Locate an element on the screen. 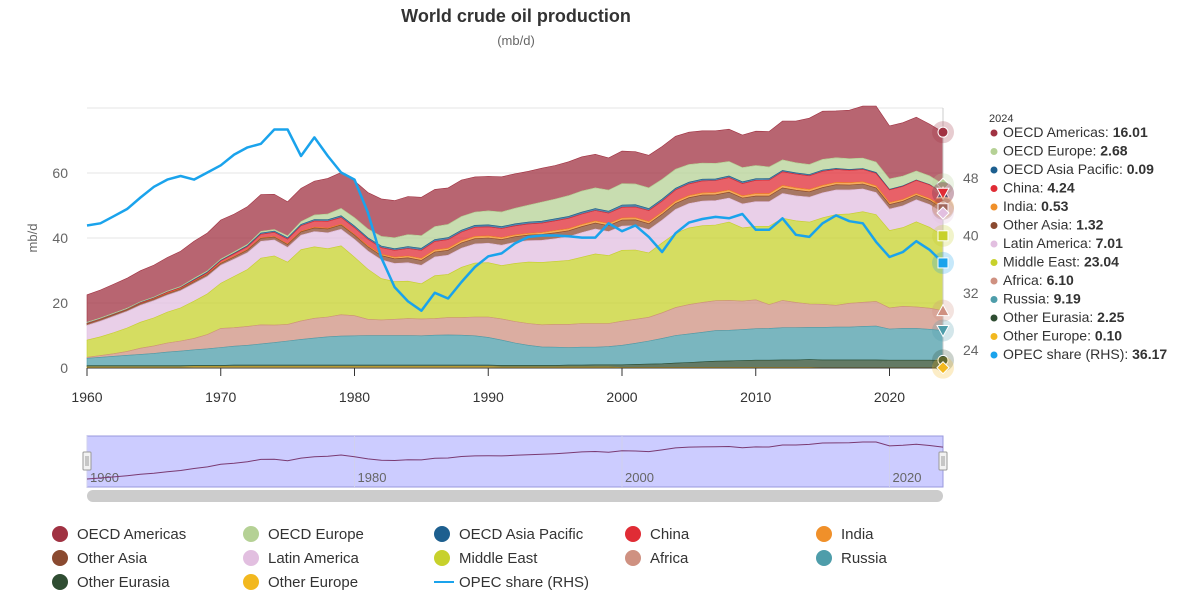 The height and width of the screenshot is (604, 1198). tooltip-series-name: OECD Europe is located at coordinates (1048, 151).